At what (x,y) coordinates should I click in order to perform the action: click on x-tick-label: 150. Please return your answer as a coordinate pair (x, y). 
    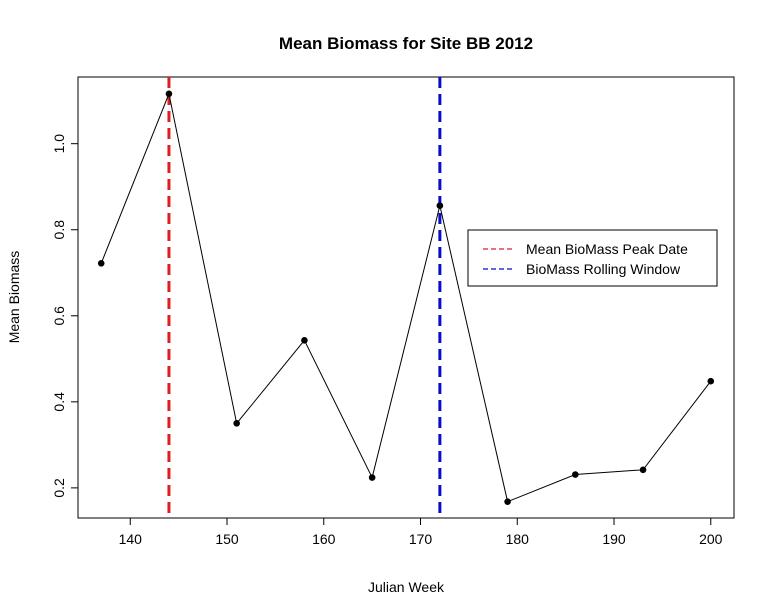
    Looking at the image, I should click on (227, 539).